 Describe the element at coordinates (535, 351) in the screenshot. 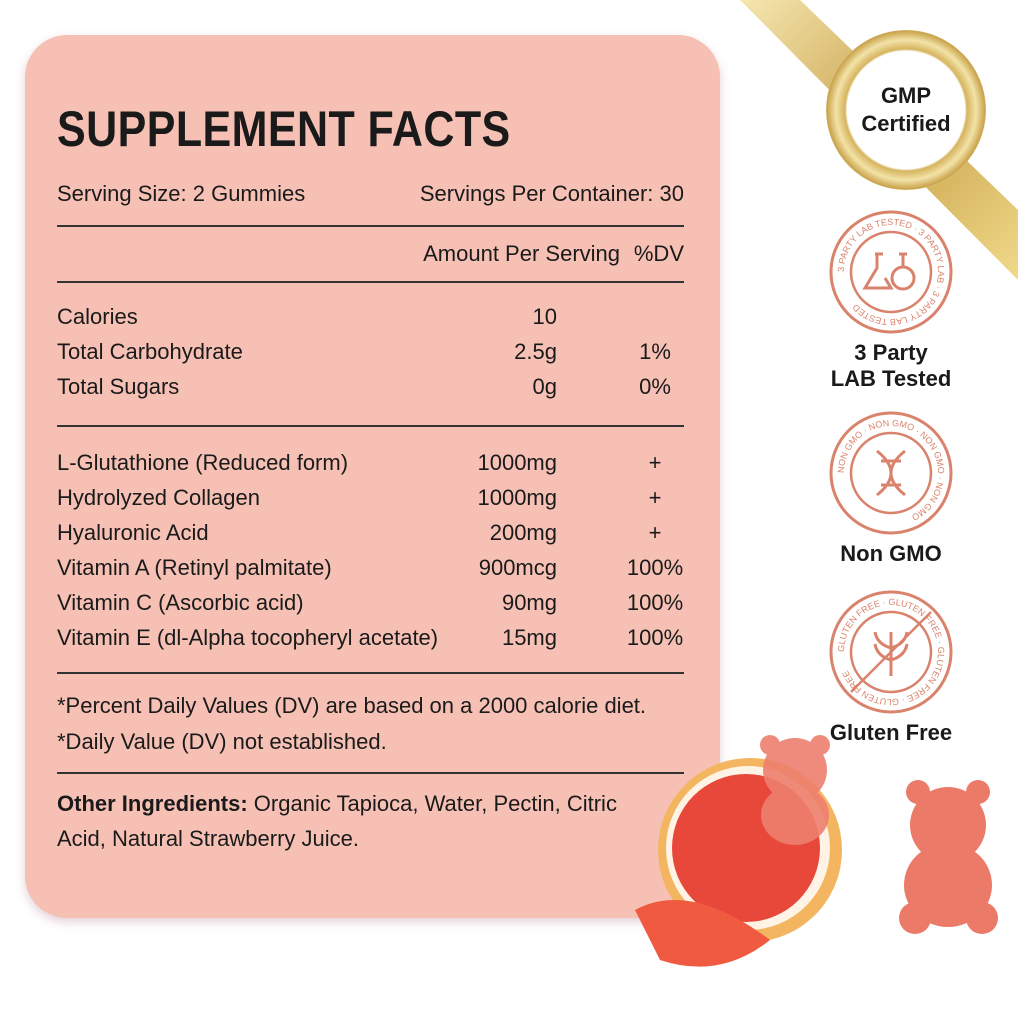

I see `nutrient-amount: 2.5g` at that location.